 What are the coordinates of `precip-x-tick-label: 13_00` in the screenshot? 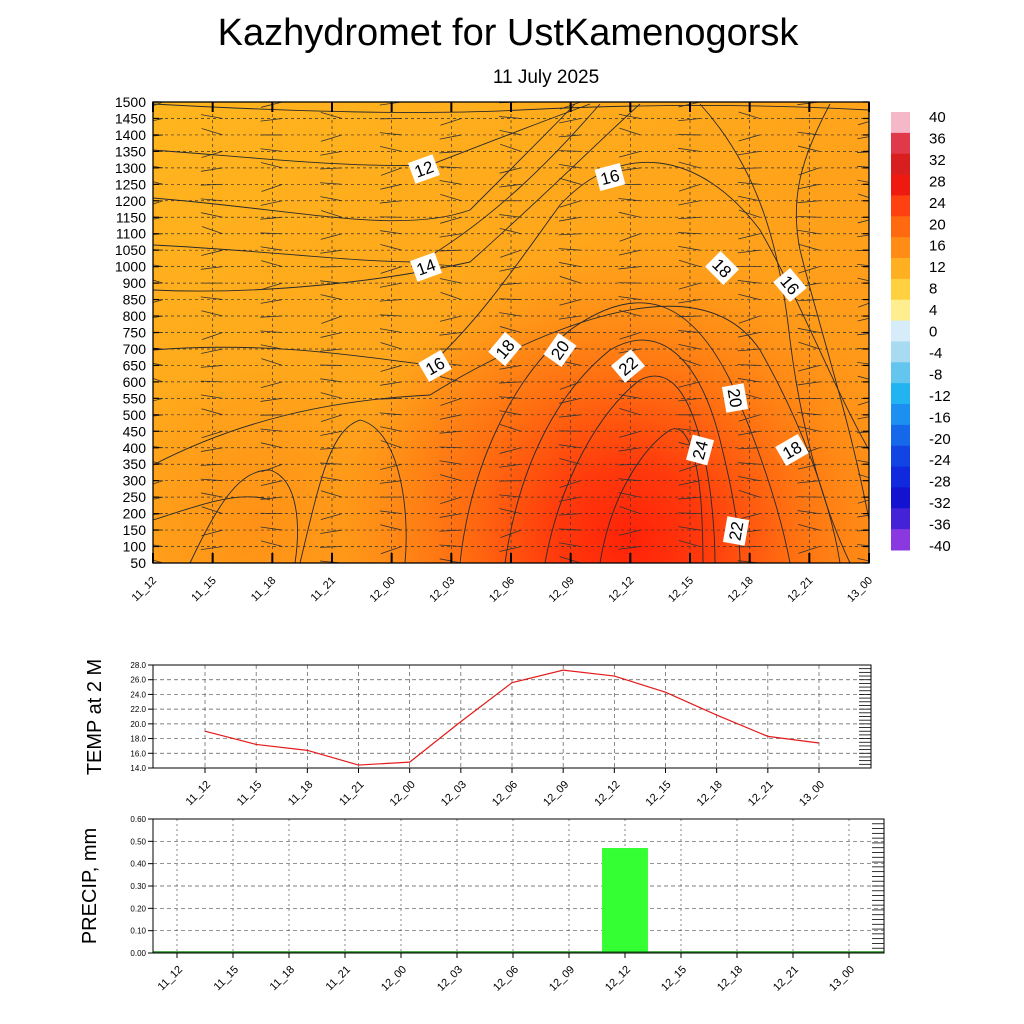 It's located at (842, 979).